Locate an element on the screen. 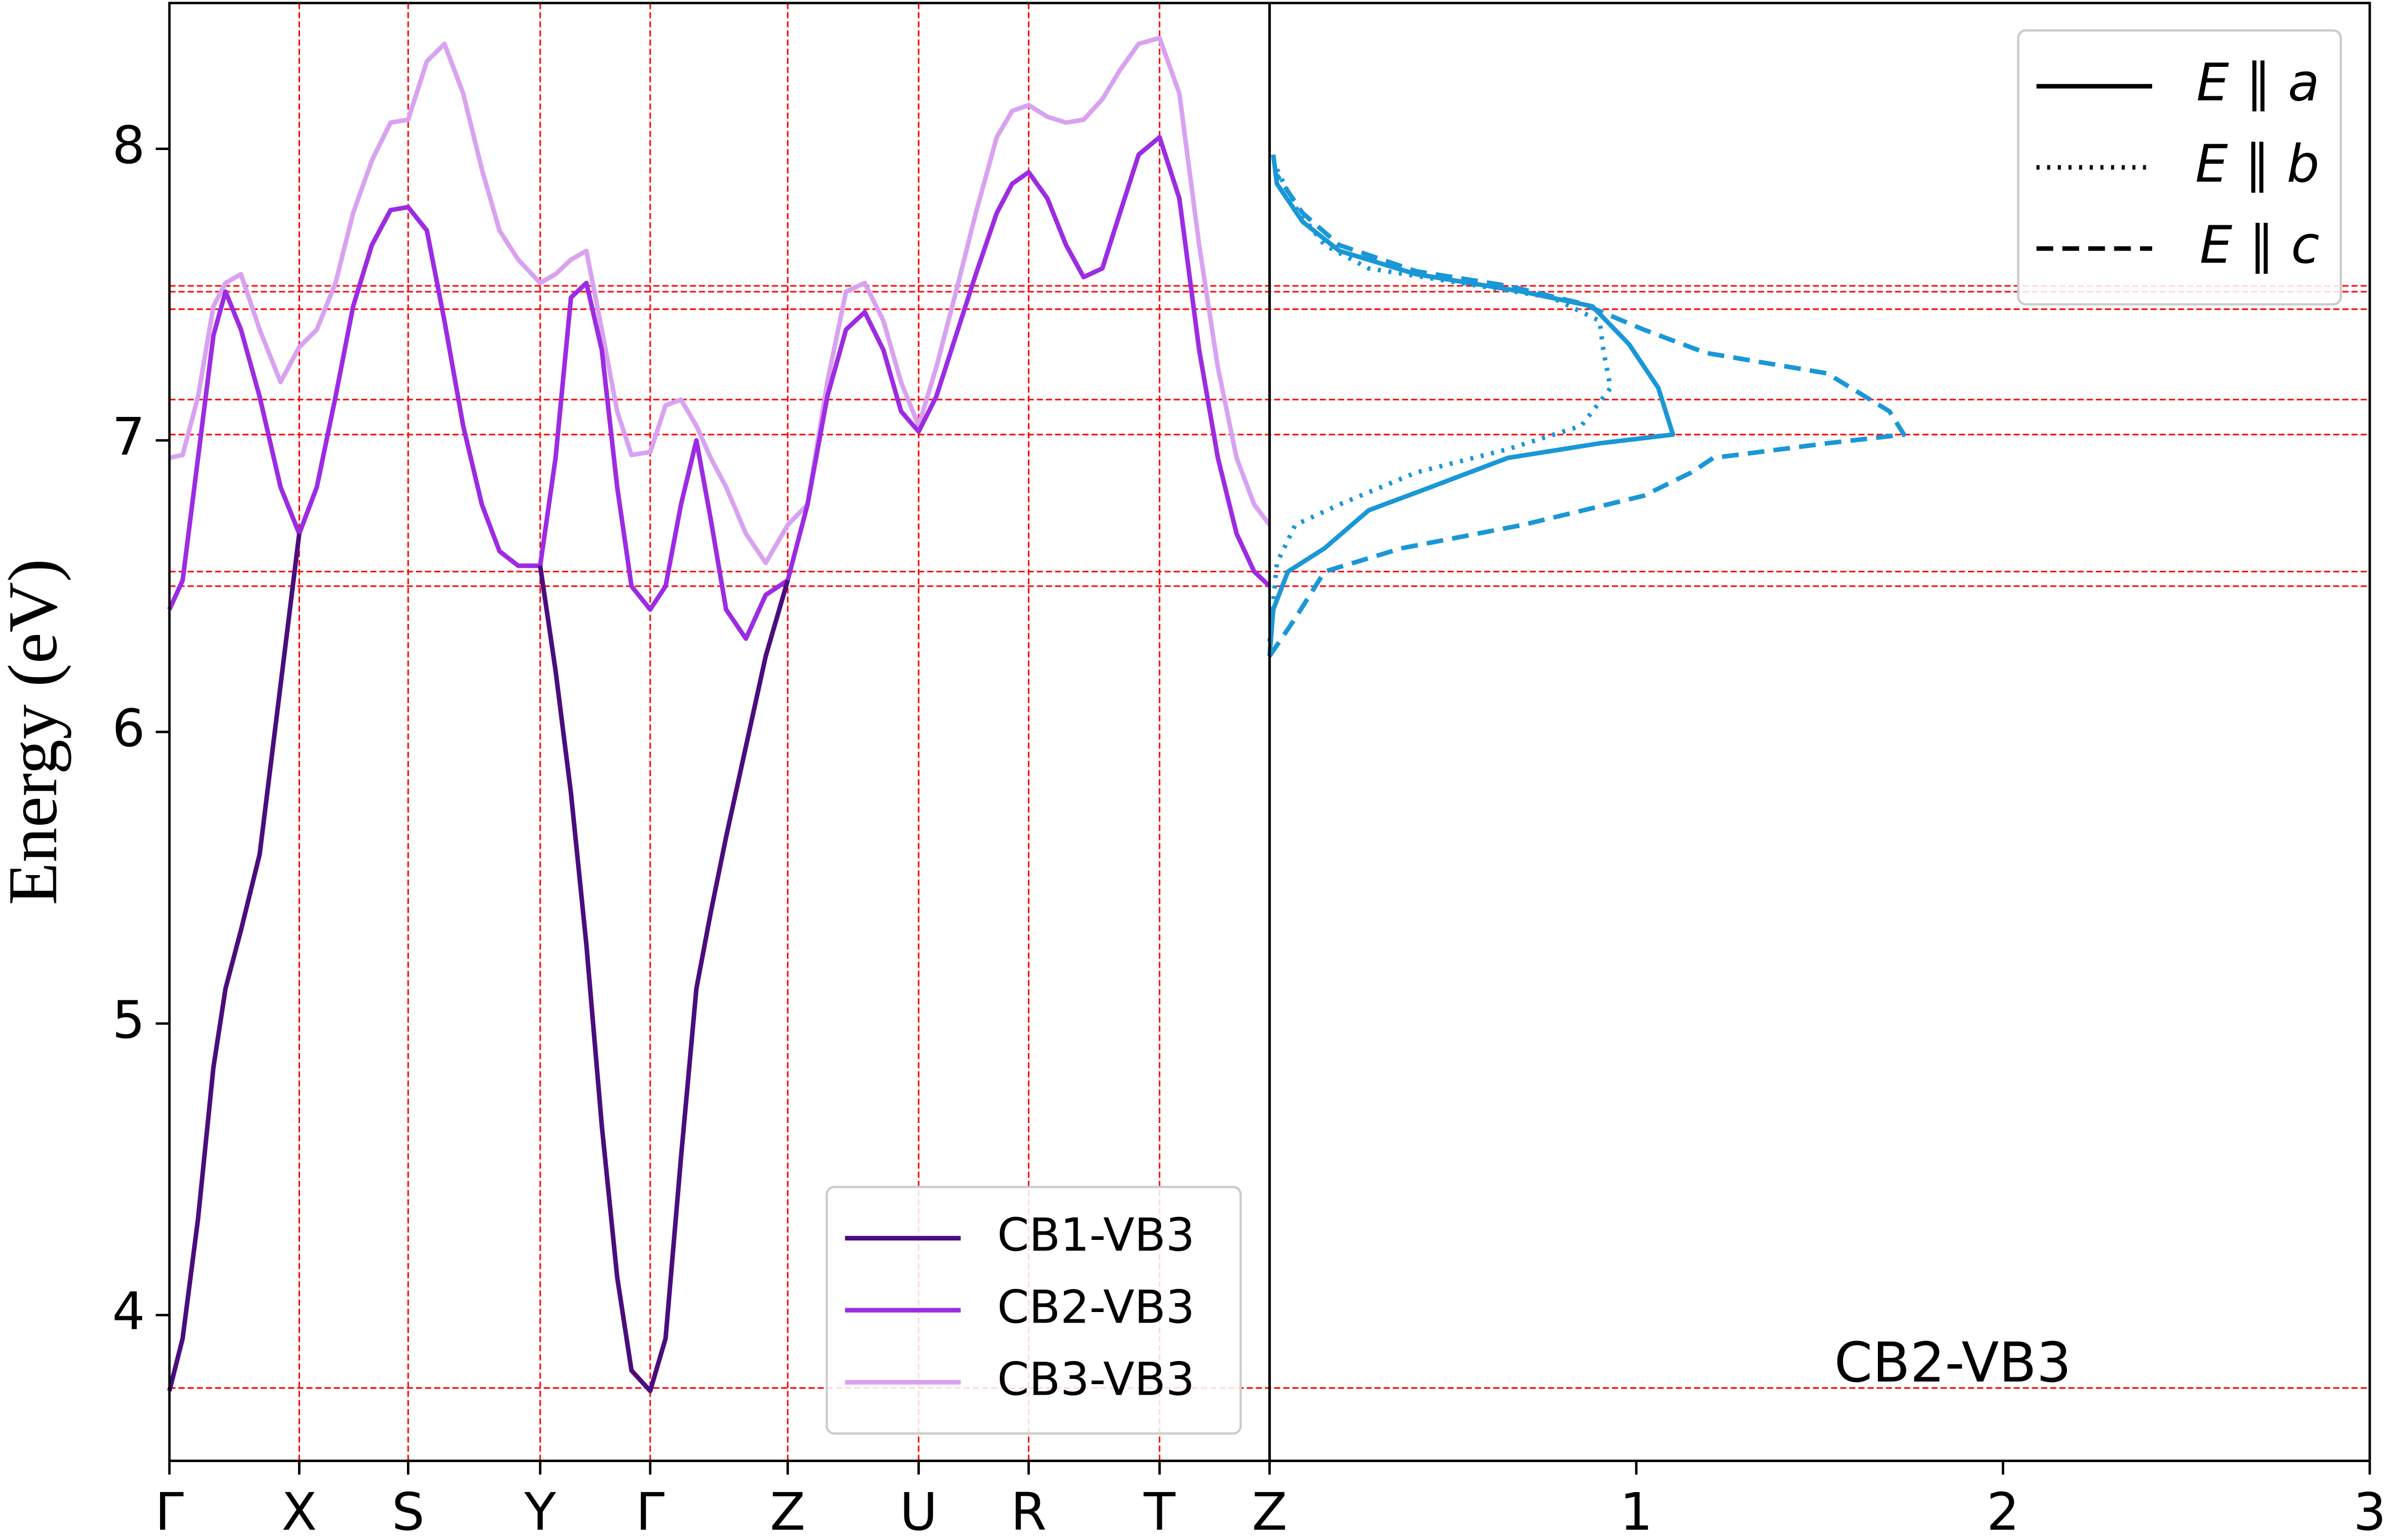  x-tick-label: R is located at coordinates (1029, 1512).